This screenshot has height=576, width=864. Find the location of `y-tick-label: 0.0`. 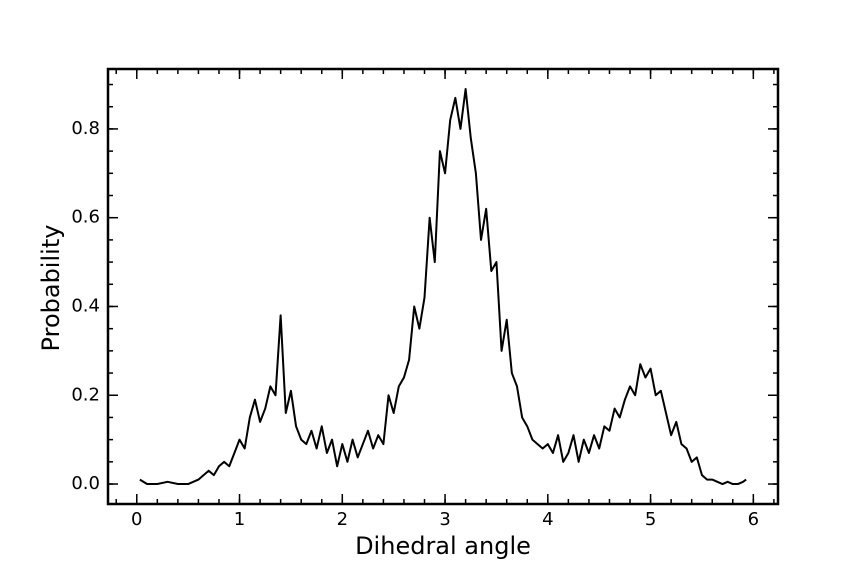

y-tick-label: 0.0 is located at coordinates (85, 483).